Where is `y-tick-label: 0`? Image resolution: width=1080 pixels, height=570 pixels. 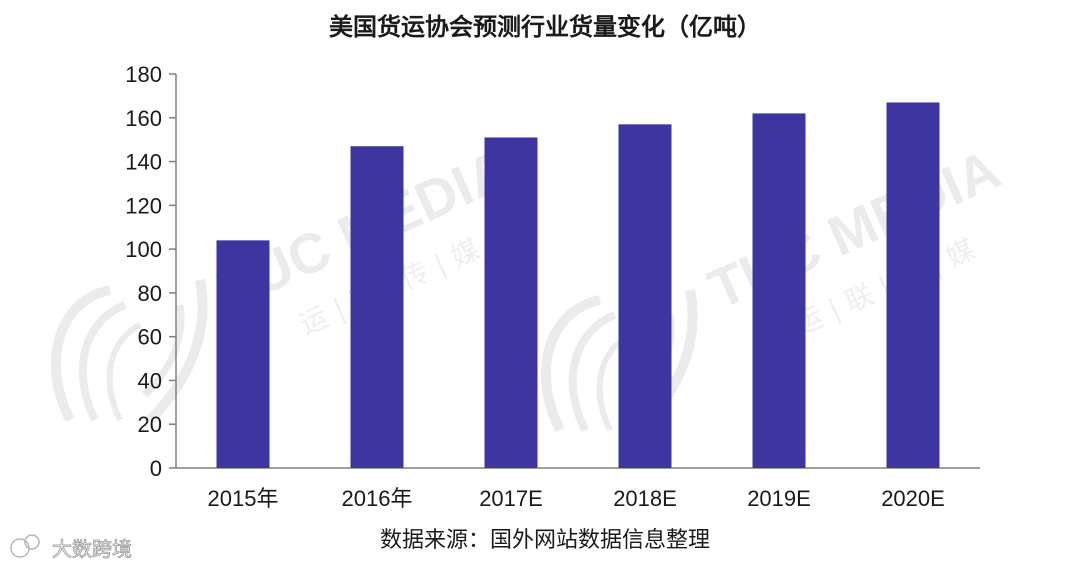
y-tick-label: 0 is located at coordinates (156, 468).